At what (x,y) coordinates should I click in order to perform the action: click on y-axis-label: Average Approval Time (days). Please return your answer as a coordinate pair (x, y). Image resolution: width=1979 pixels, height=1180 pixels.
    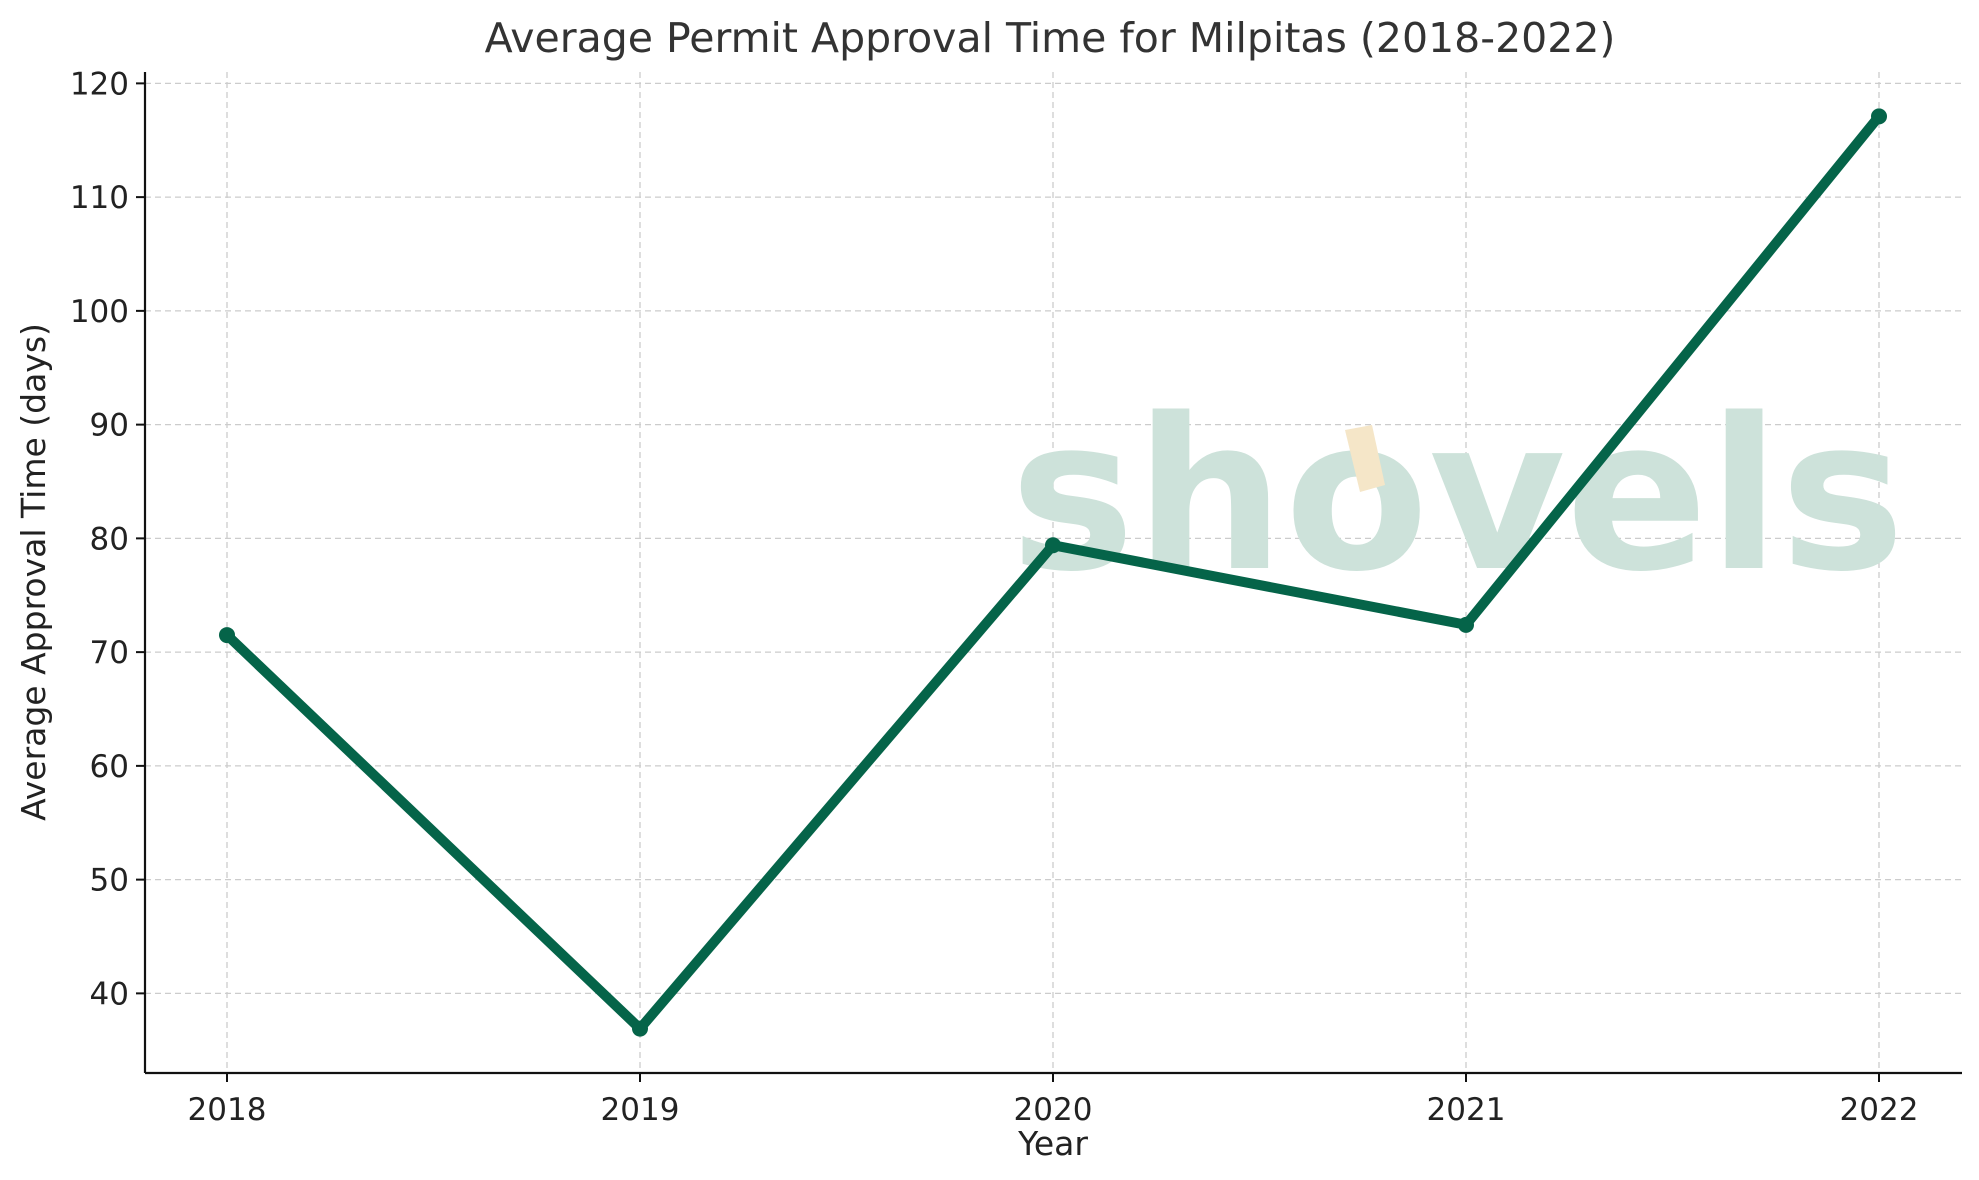
    Looking at the image, I should click on (33, 572).